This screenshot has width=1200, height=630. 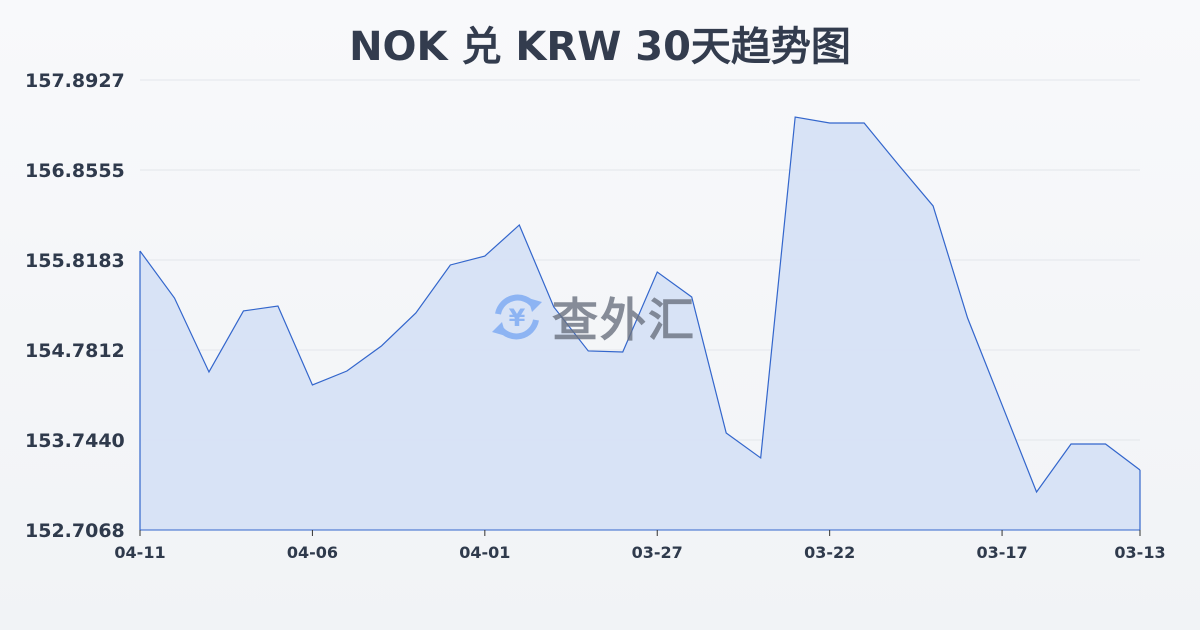 I want to click on x-tick-label: 03-22, so click(x=829, y=552).